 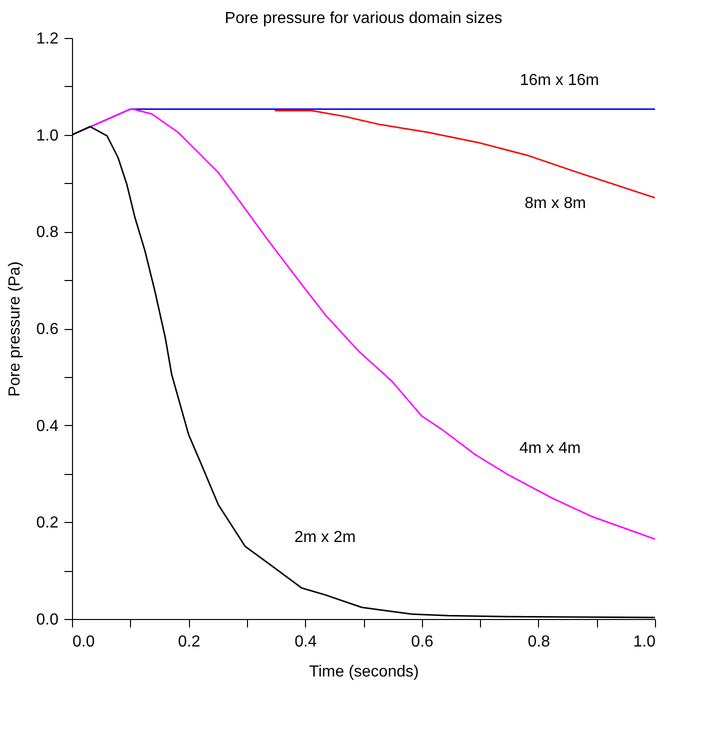 I want to click on y-tick-label: 1.0, so click(x=47, y=135).